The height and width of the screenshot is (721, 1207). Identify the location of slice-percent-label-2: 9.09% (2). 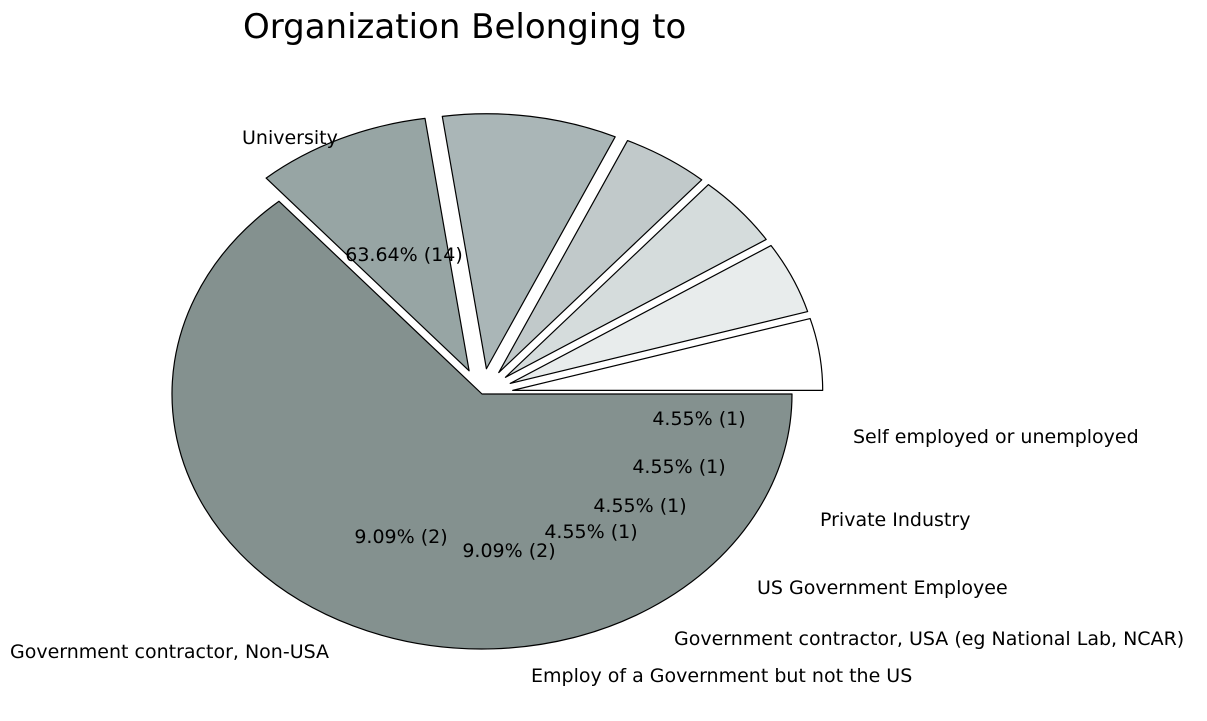
(508, 551).